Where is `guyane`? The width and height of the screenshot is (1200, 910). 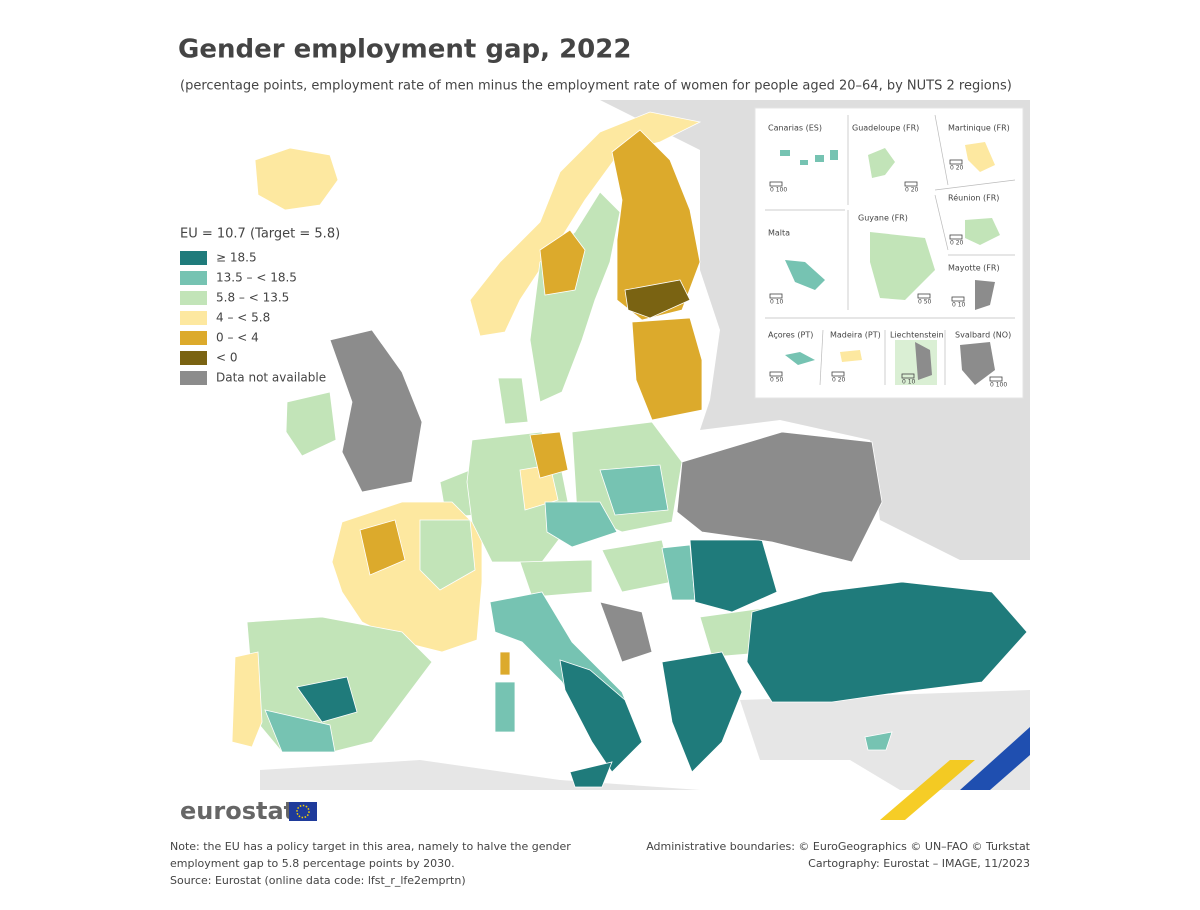
guyane is located at coordinates (902, 266).